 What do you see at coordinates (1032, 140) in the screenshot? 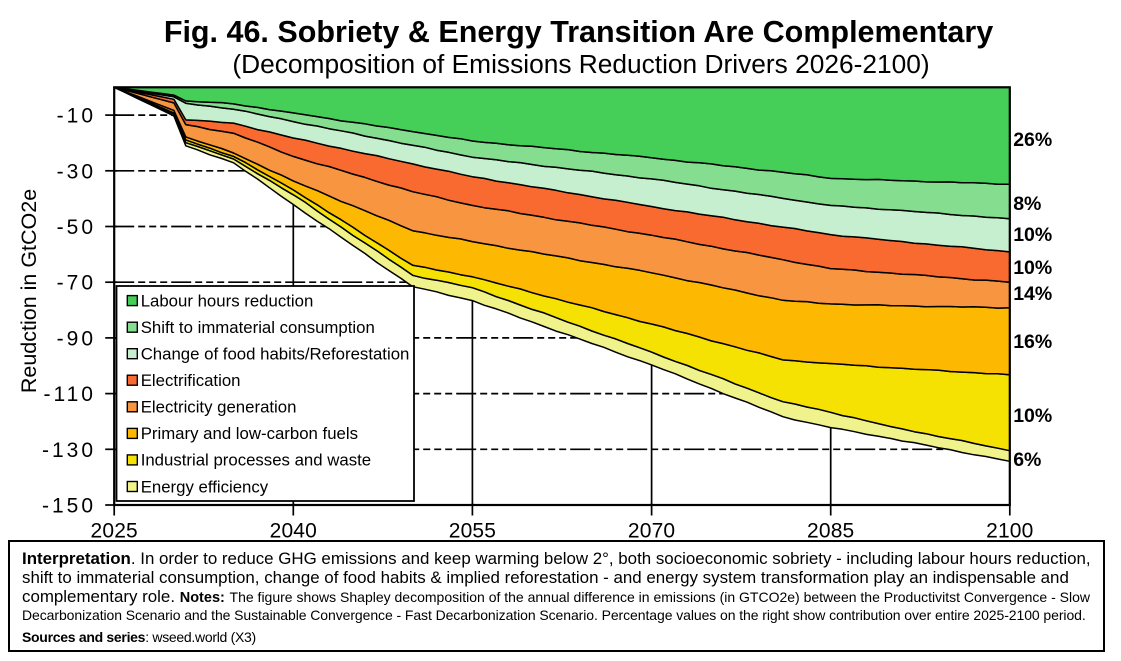
I see `svg-text: 26%` at bounding box center [1032, 140].